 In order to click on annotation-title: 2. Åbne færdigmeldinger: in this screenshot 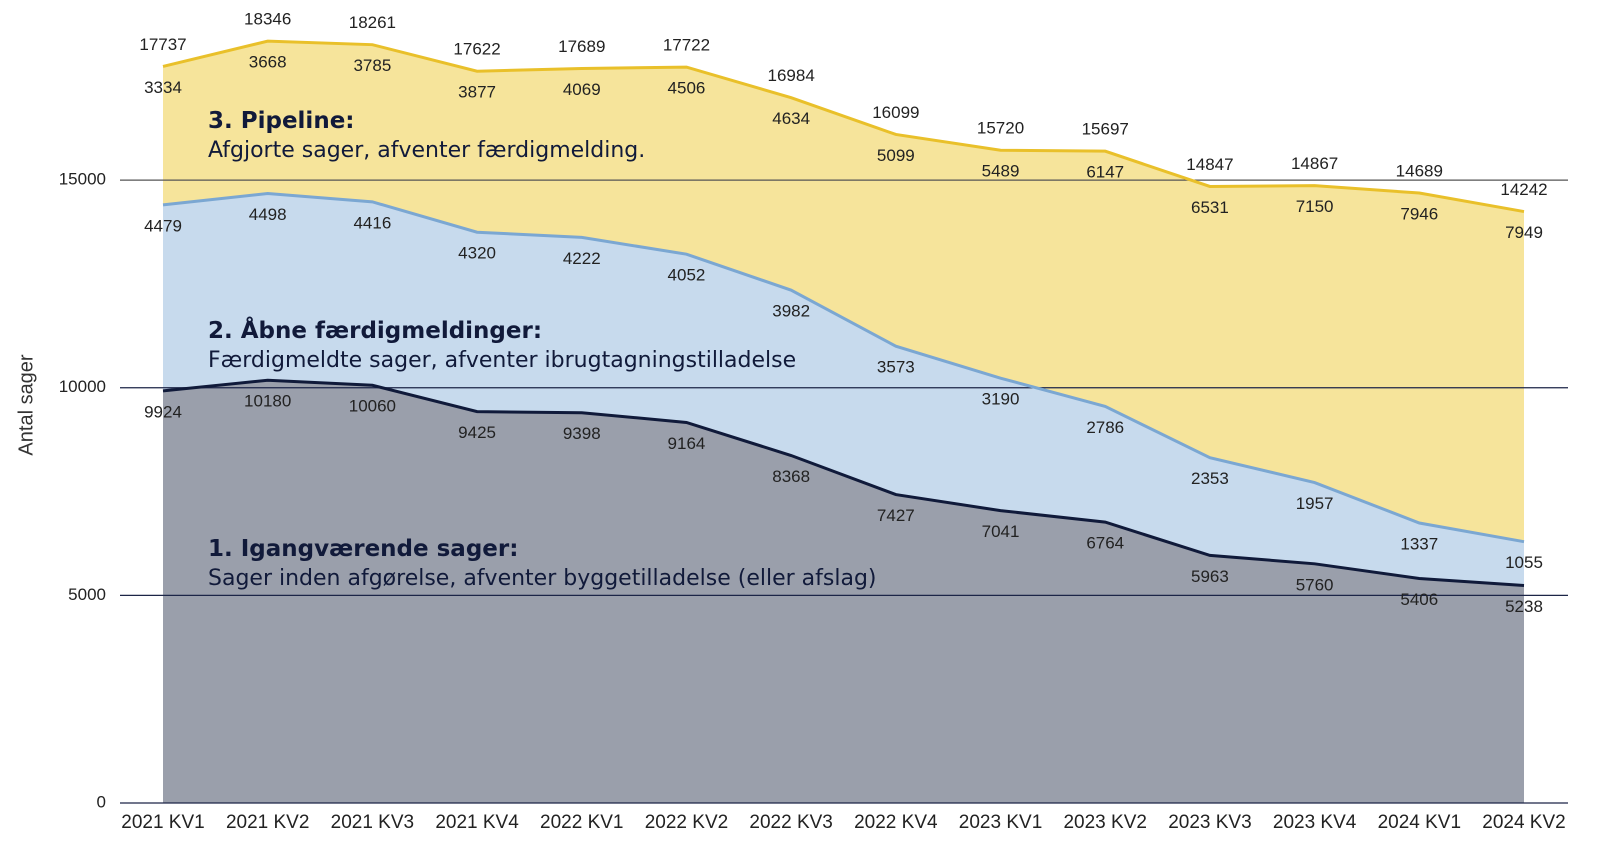, I will do `click(375, 330)`.